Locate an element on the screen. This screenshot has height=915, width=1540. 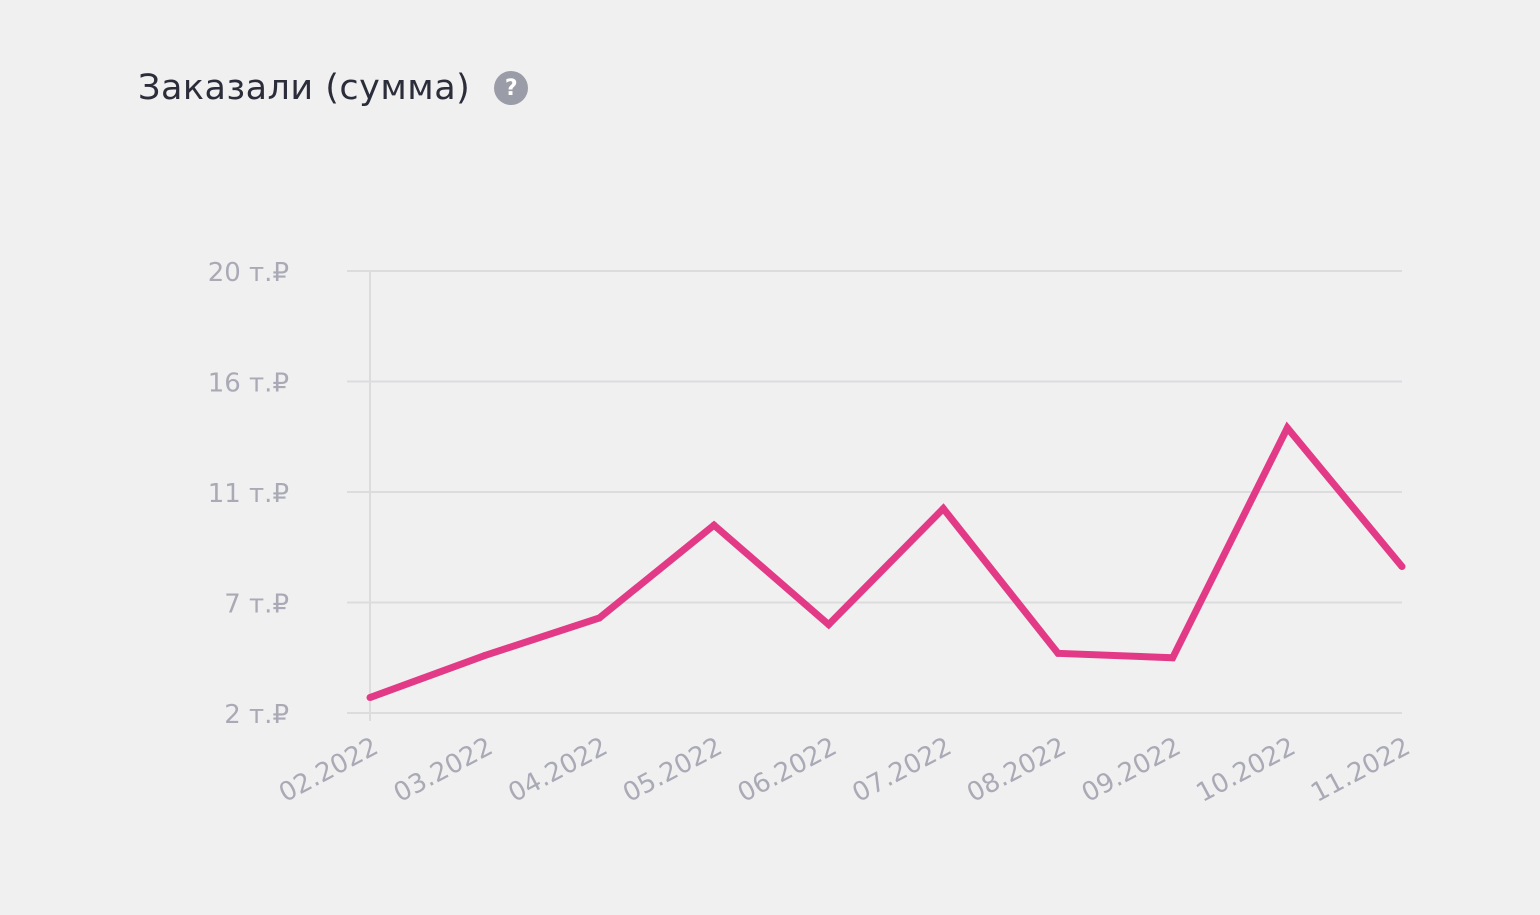
y-tick-label: 7 т.₽ is located at coordinates (256, 605).